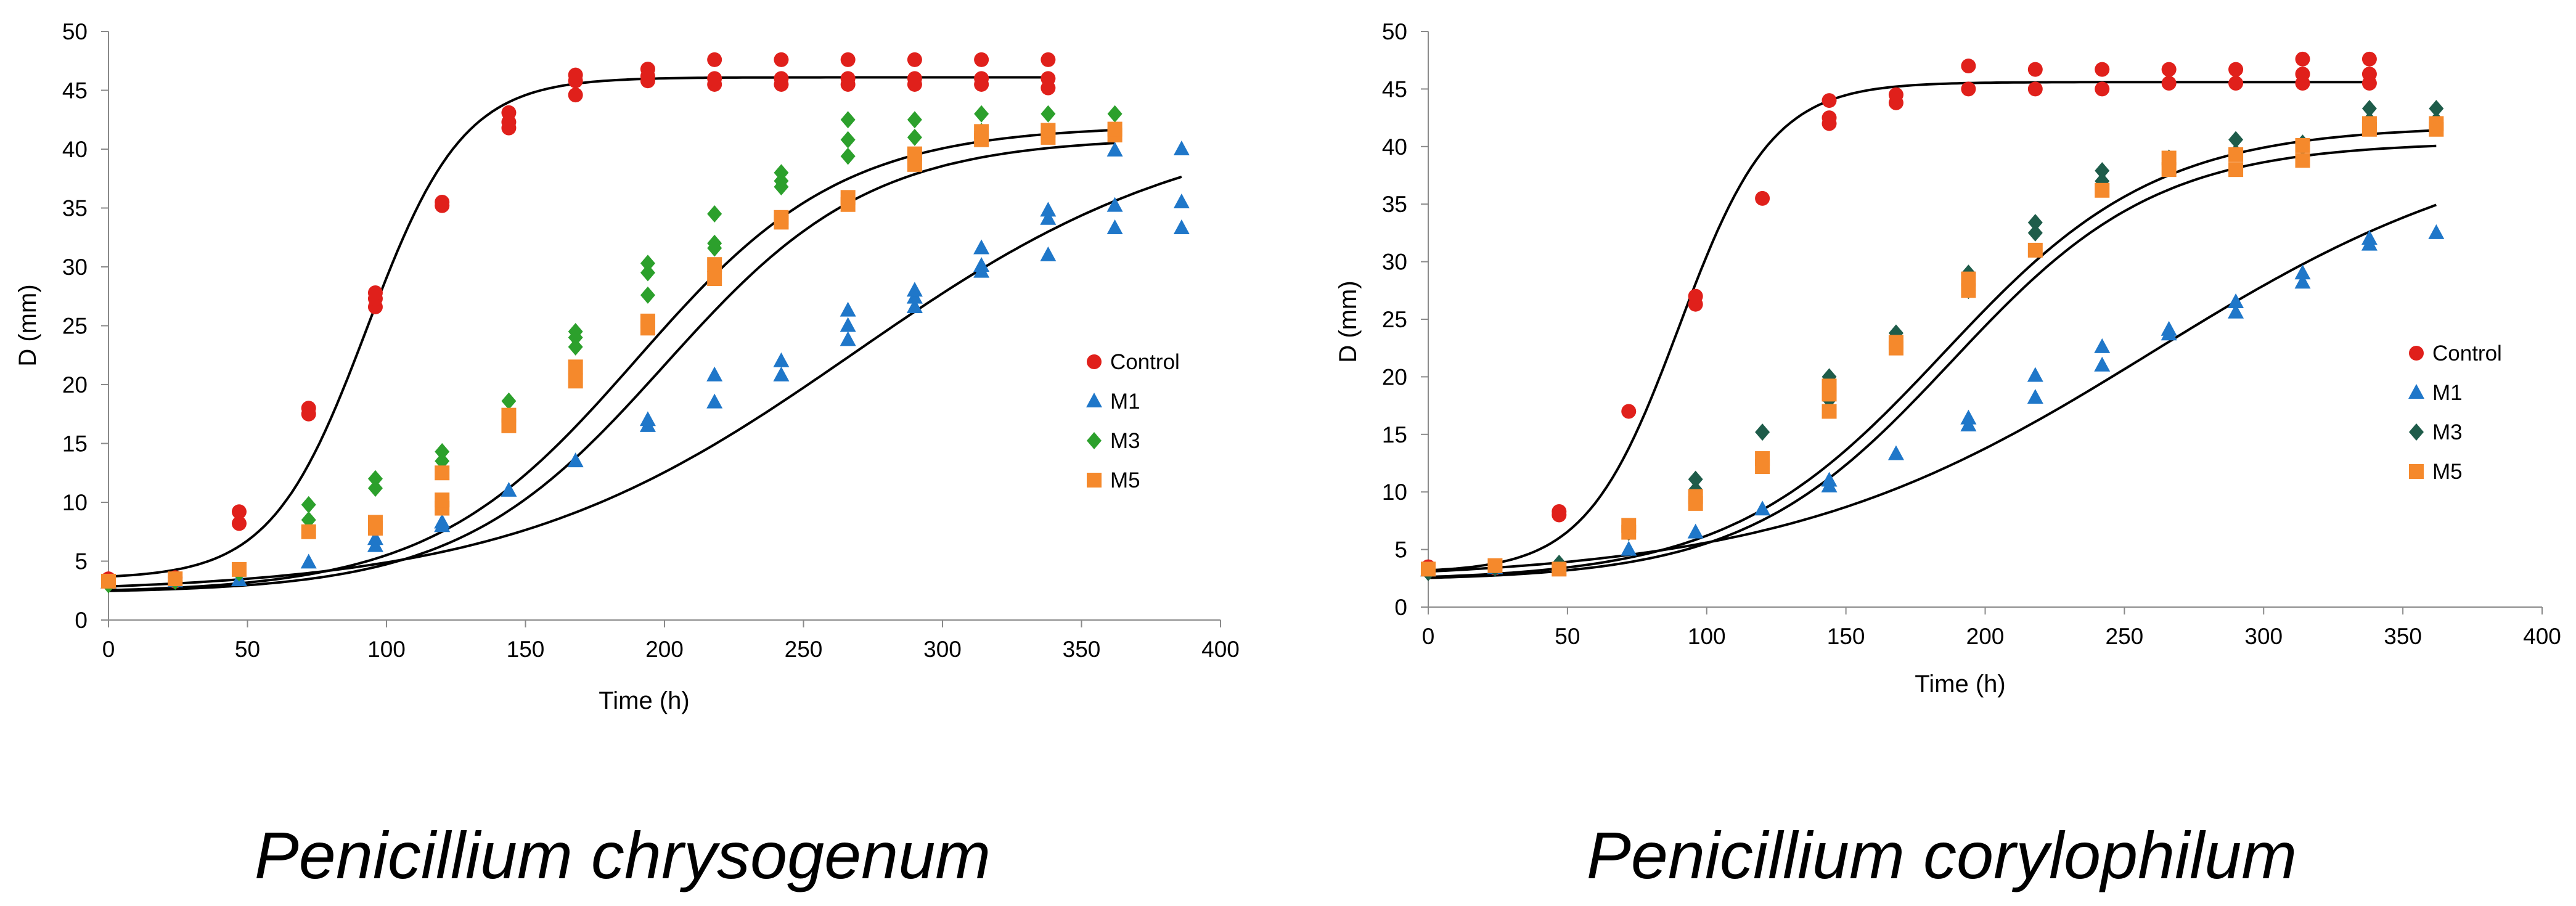  Describe the element at coordinates (1400, 607) in the screenshot. I see `y-tick-label: 0` at that location.